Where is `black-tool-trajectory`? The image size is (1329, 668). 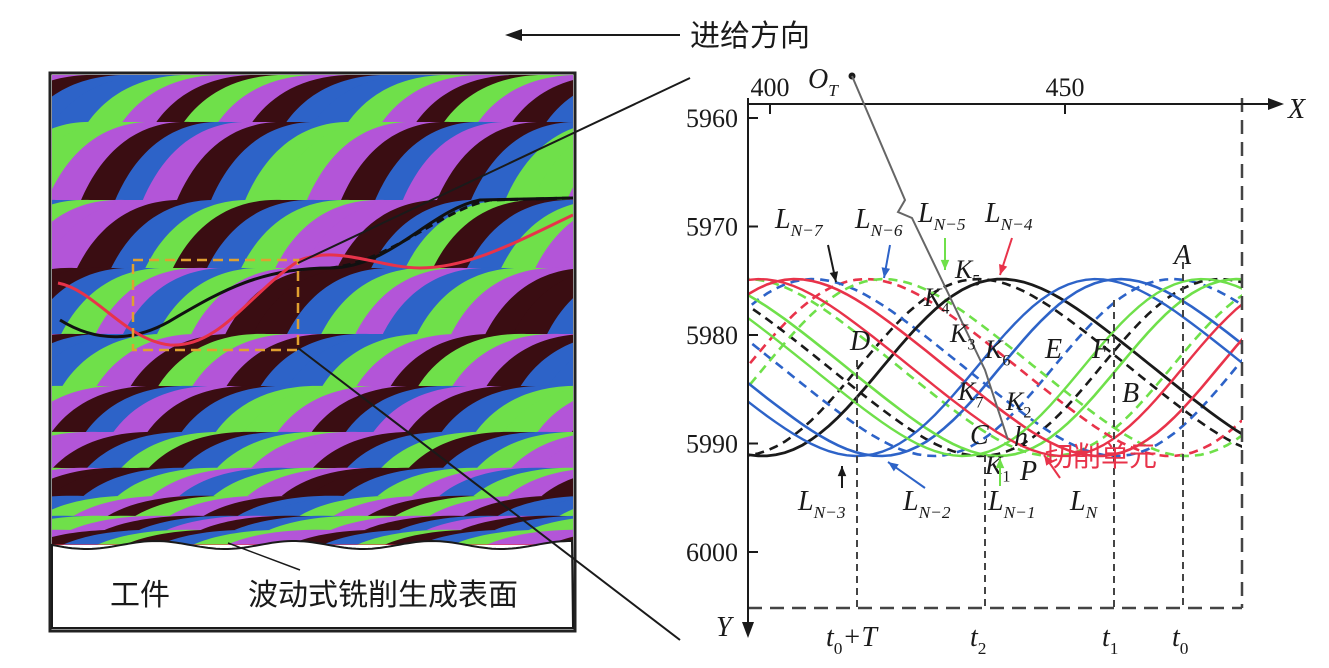 black-tool-trajectory is located at coordinates (316, 267).